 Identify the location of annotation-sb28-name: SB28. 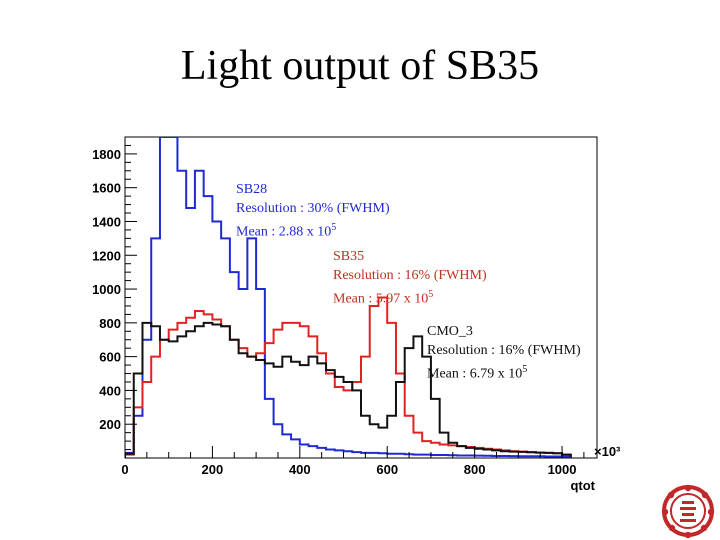
(252, 189).